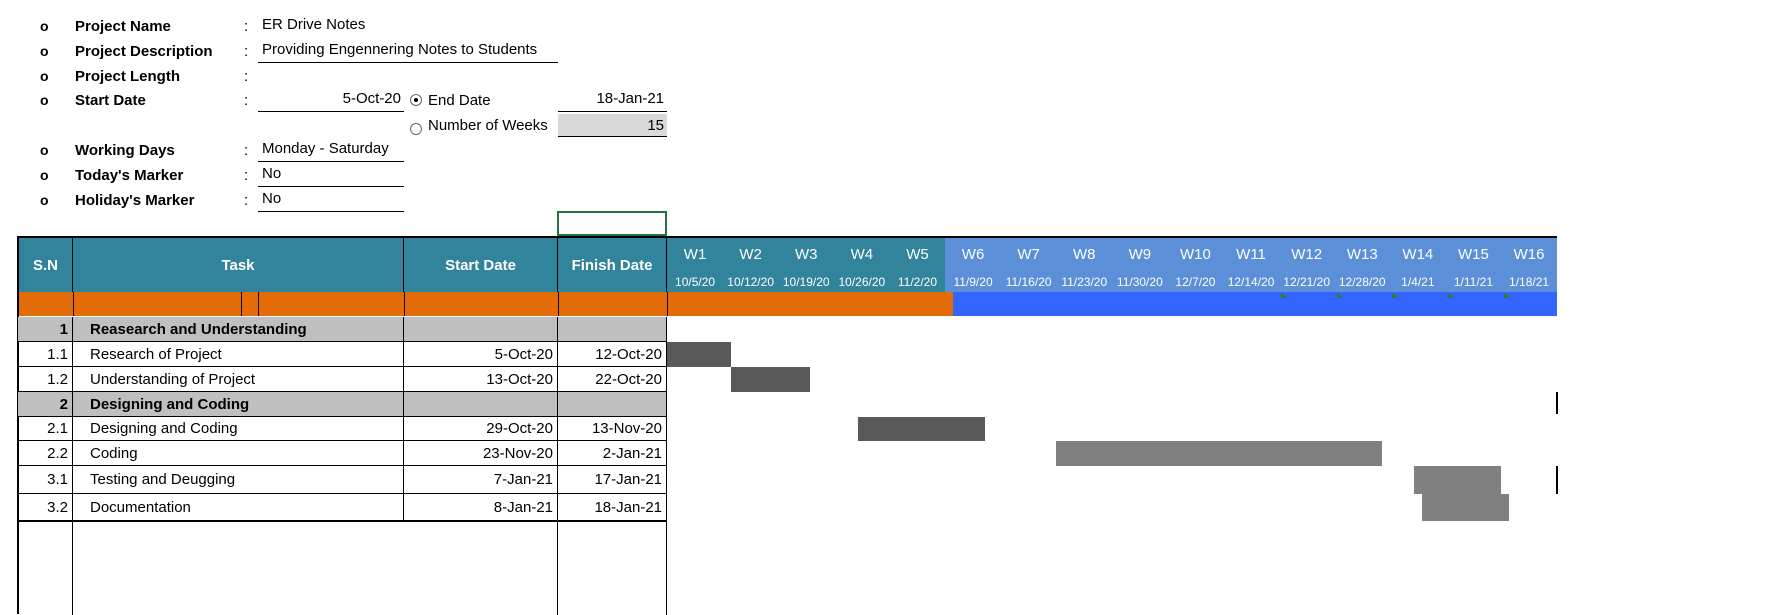 This screenshot has height=615, width=1774. I want to click on week-header: W10 12/7/20, so click(1195, 264).